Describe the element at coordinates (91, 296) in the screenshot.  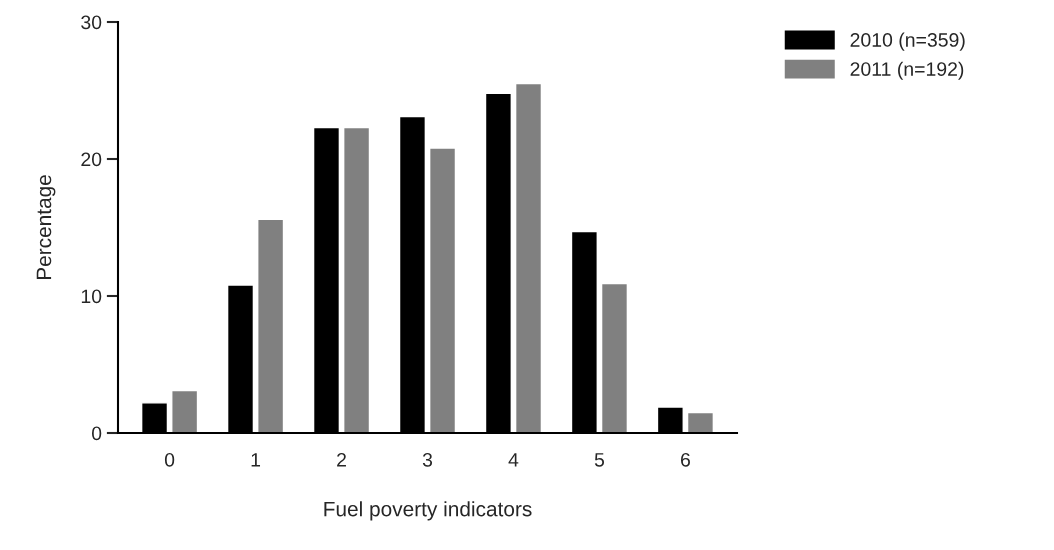
I see `y-tick-label: 10` at that location.